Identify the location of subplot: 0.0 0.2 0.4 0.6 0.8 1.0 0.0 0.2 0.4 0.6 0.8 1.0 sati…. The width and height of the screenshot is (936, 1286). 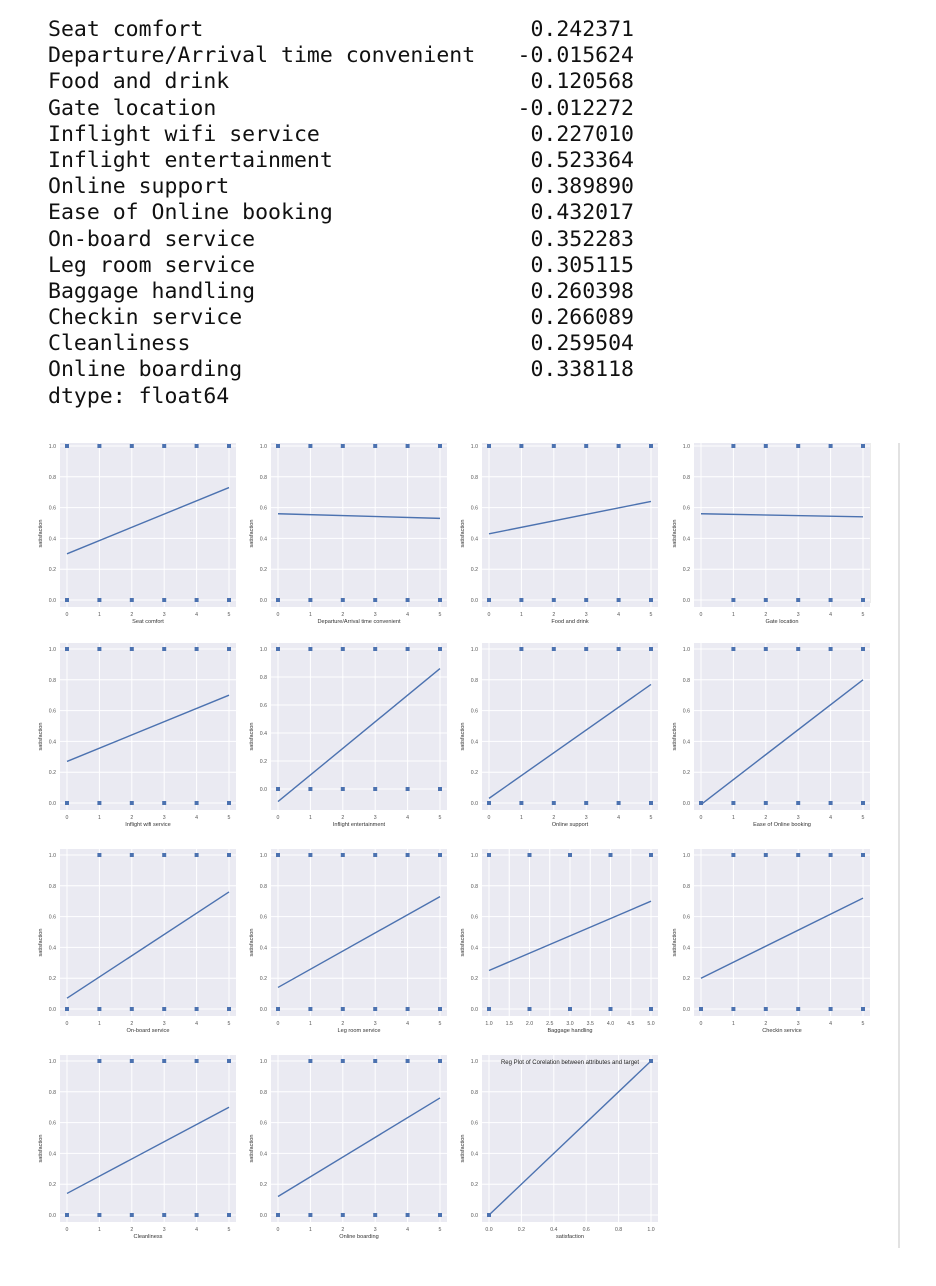
(559, 1147).